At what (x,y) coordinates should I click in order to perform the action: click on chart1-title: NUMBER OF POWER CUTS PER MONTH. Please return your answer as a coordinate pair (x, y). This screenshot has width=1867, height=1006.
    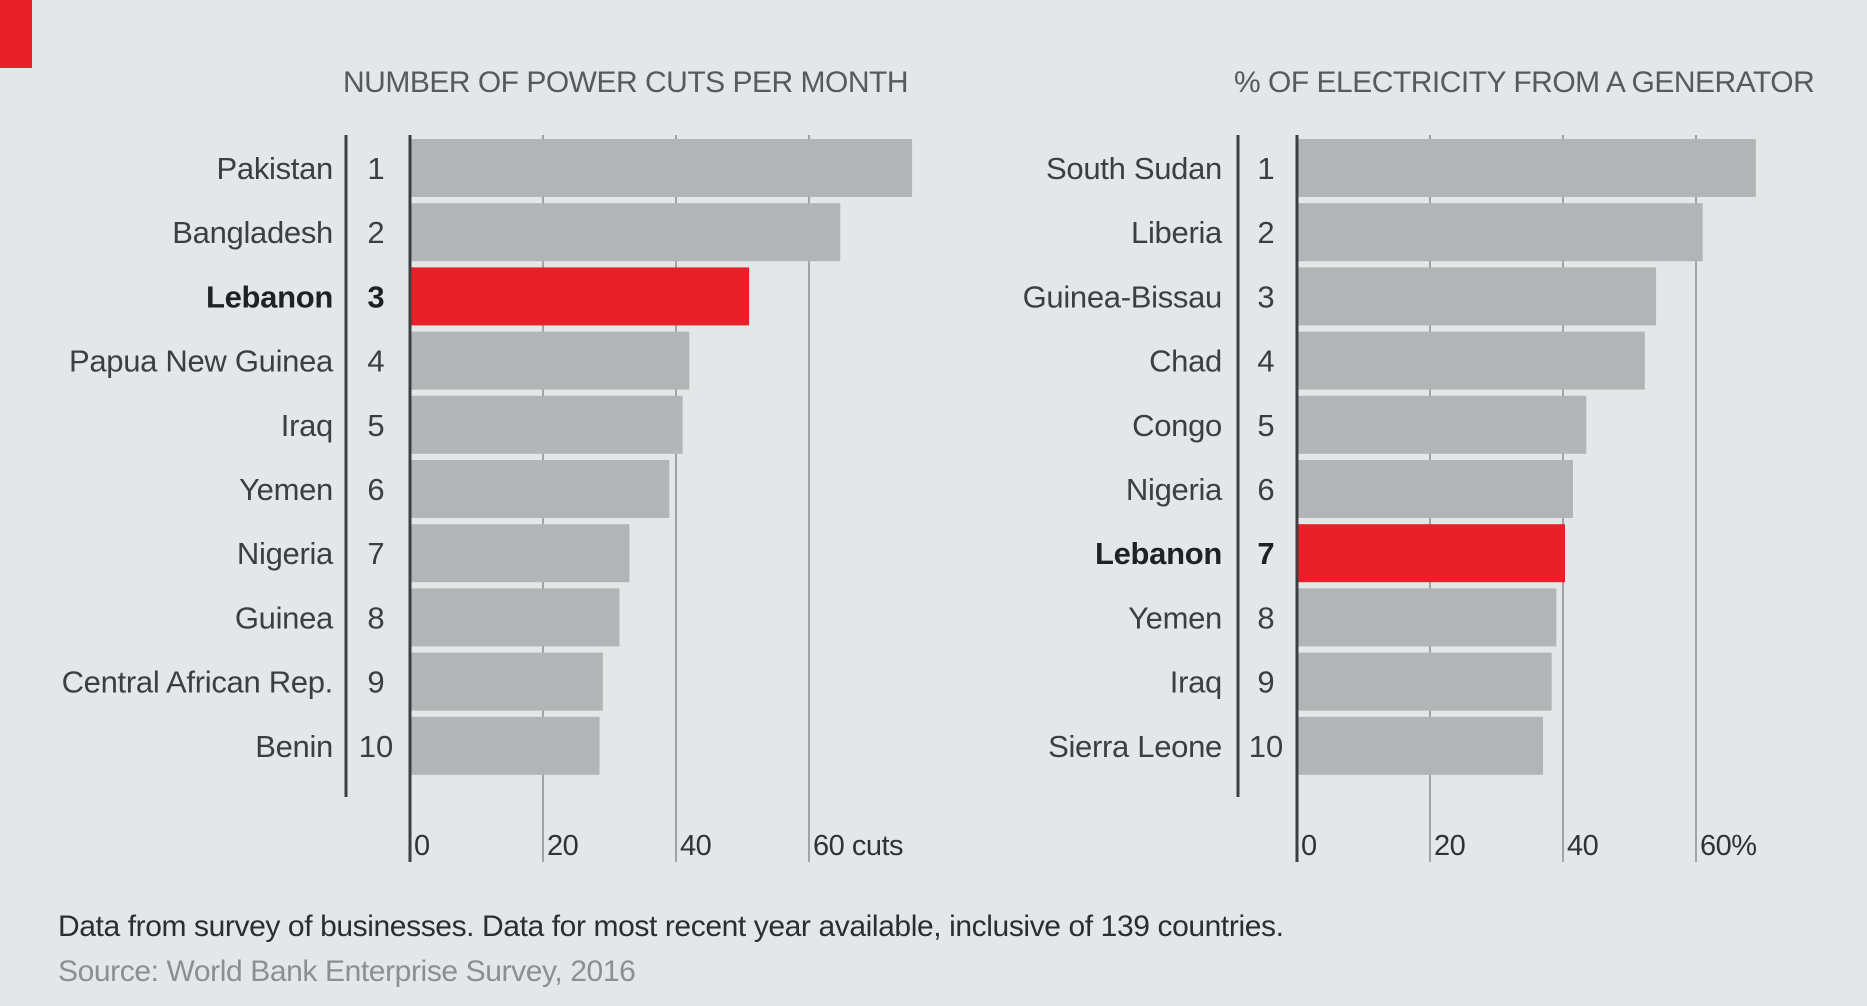
    Looking at the image, I should click on (625, 82).